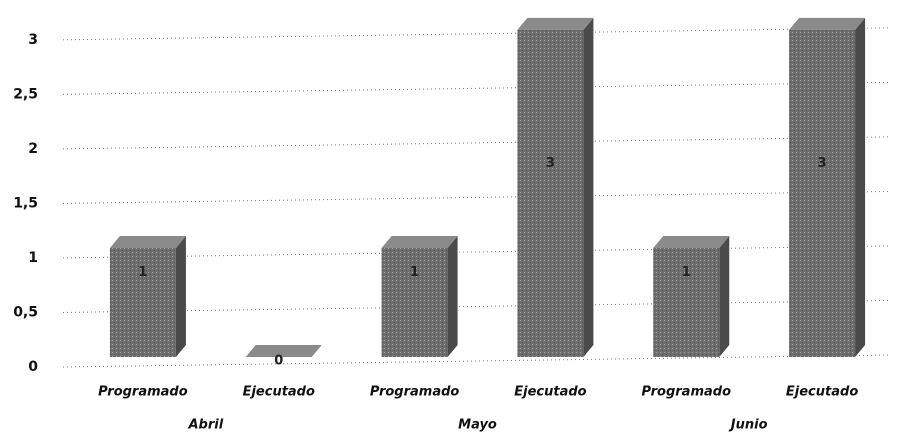 The height and width of the screenshot is (438, 907). I want to click on y-tick-label: 3, so click(33, 40).